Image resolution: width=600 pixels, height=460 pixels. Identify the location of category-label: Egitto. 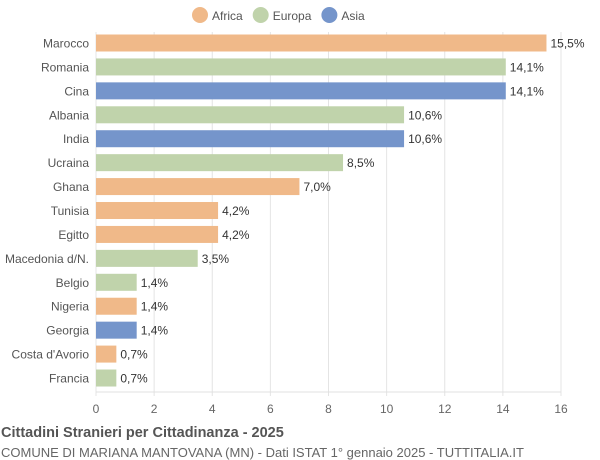
(73, 235).